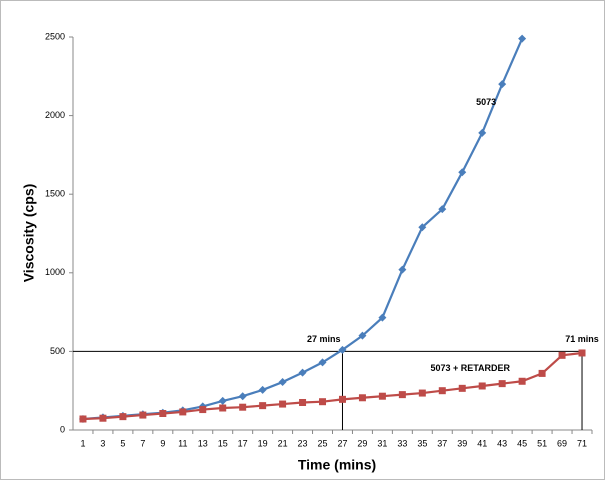 This screenshot has width=605, height=485. What do you see at coordinates (323, 443) in the screenshot?
I see `x-tick-label: 25` at bounding box center [323, 443].